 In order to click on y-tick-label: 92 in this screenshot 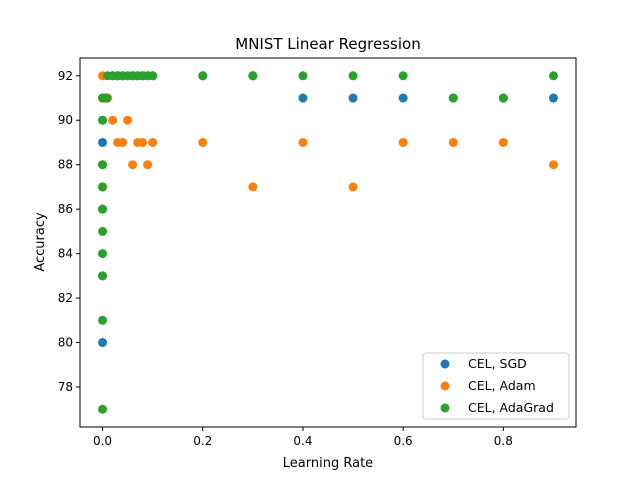, I will do `click(65, 76)`.